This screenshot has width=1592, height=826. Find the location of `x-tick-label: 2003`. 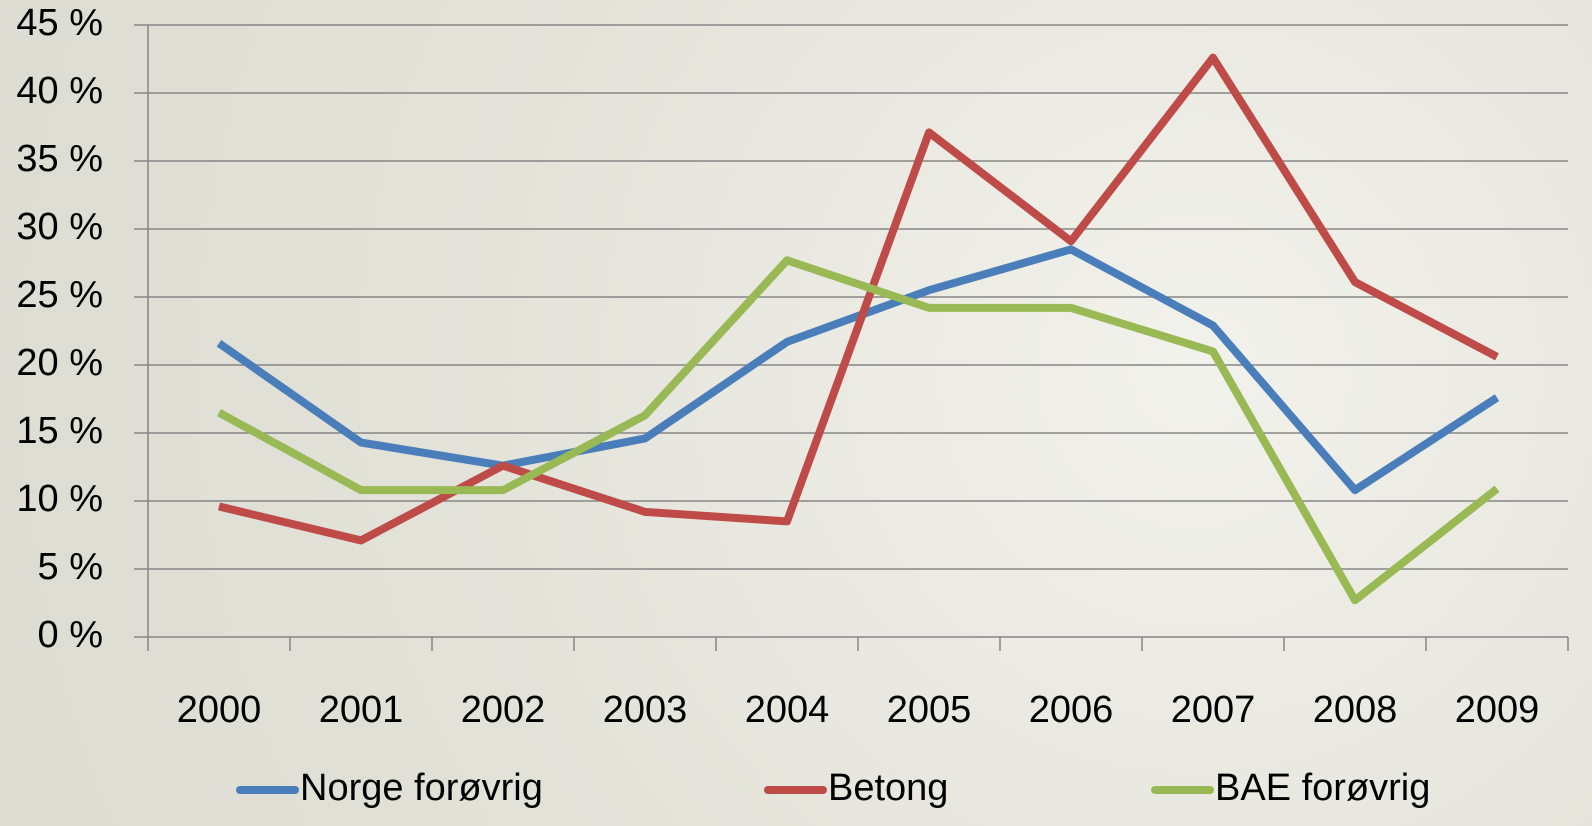

x-tick-label: 2003 is located at coordinates (645, 710).